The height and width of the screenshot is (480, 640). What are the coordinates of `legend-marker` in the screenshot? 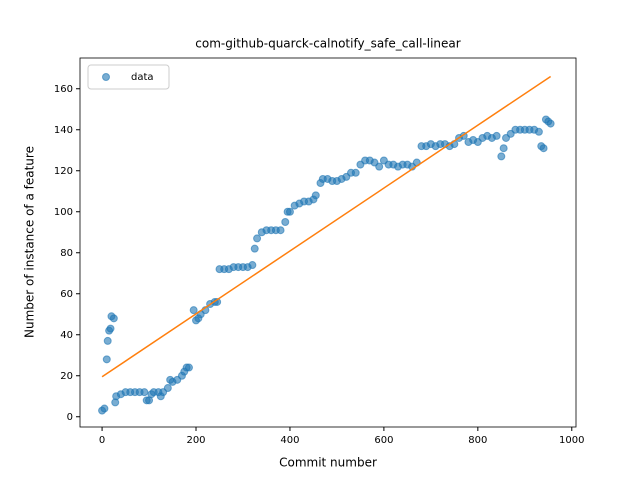 It's located at (106, 77).